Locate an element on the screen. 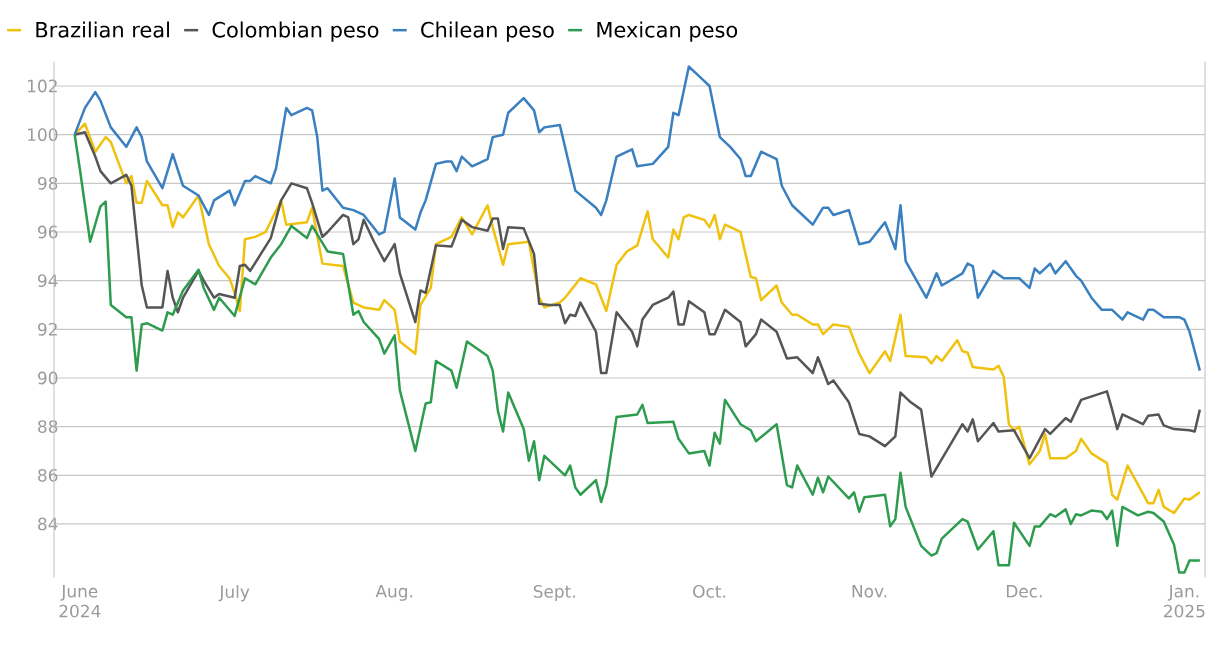 The height and width of the screenshot is (661, 1213). x-tick-label: Sept. is located at coordinates (554, 593).